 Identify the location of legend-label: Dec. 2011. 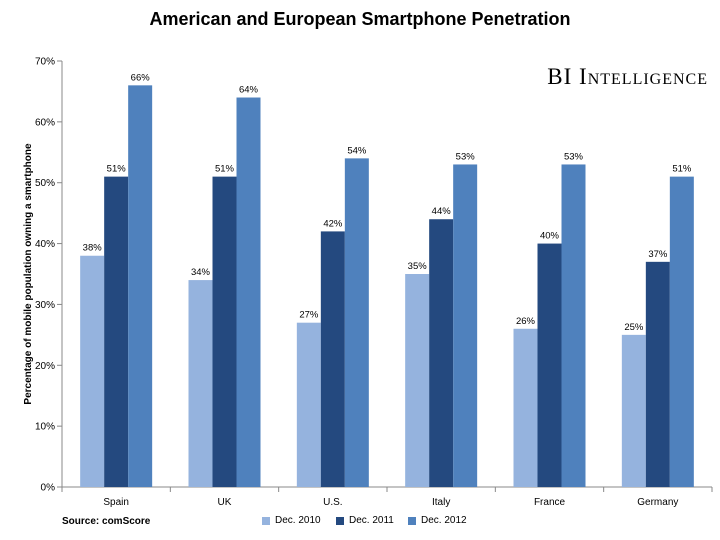
(371, 520).